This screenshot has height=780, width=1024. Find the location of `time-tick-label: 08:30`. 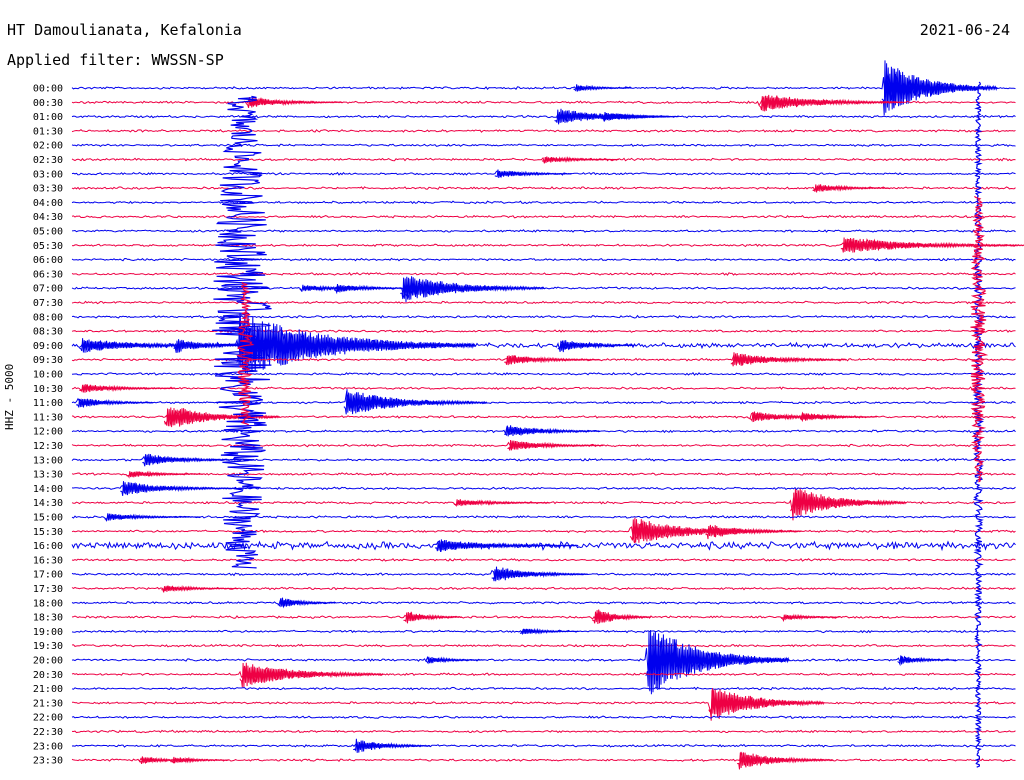

time-tick-label: 08:30 is located at coordinates (48, 332).